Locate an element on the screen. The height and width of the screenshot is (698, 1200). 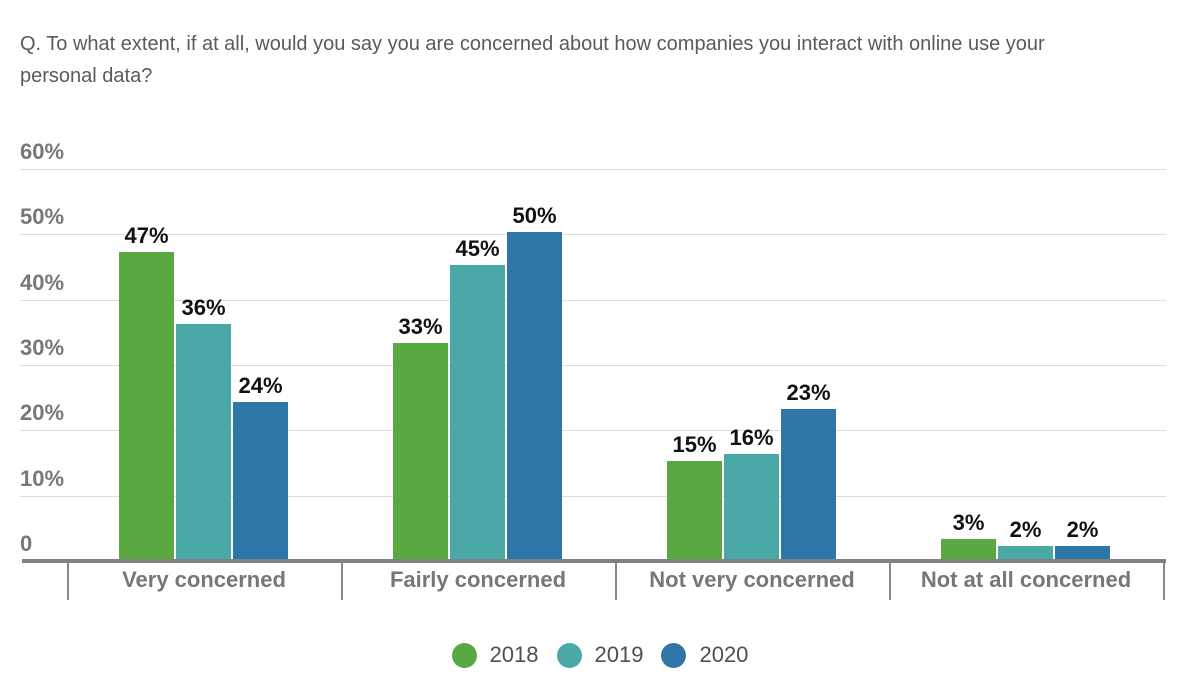
bar-2019-fairly-concerned is located at coordinates (477, 412).